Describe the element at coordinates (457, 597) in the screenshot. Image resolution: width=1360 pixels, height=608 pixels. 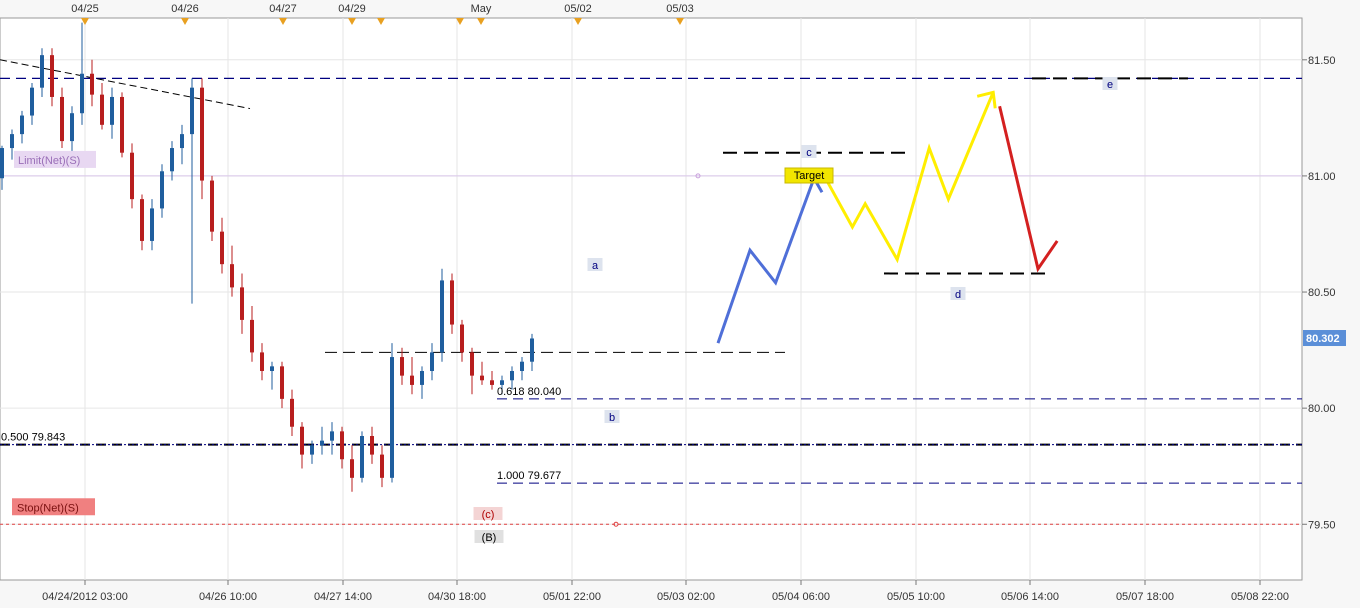
I see `x-tick-label: 04/30 18:00` at that location.